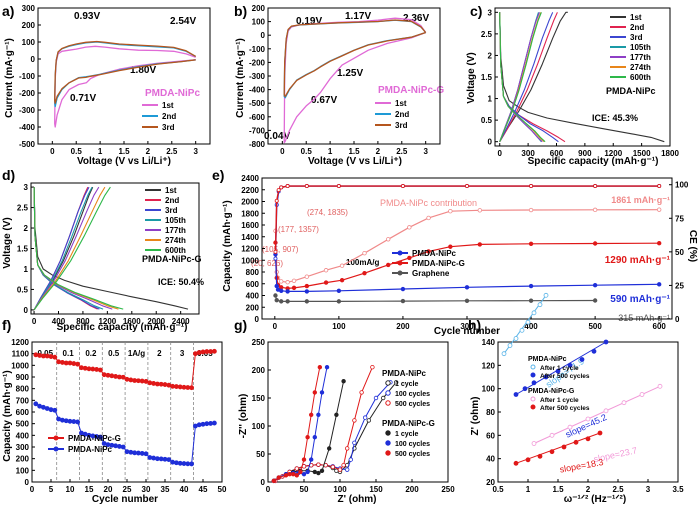  What do you see at coordinates (70, 489) in the screenshot?
I see `panel-f-xtick-label: 10` at bounding box center [70, 489].